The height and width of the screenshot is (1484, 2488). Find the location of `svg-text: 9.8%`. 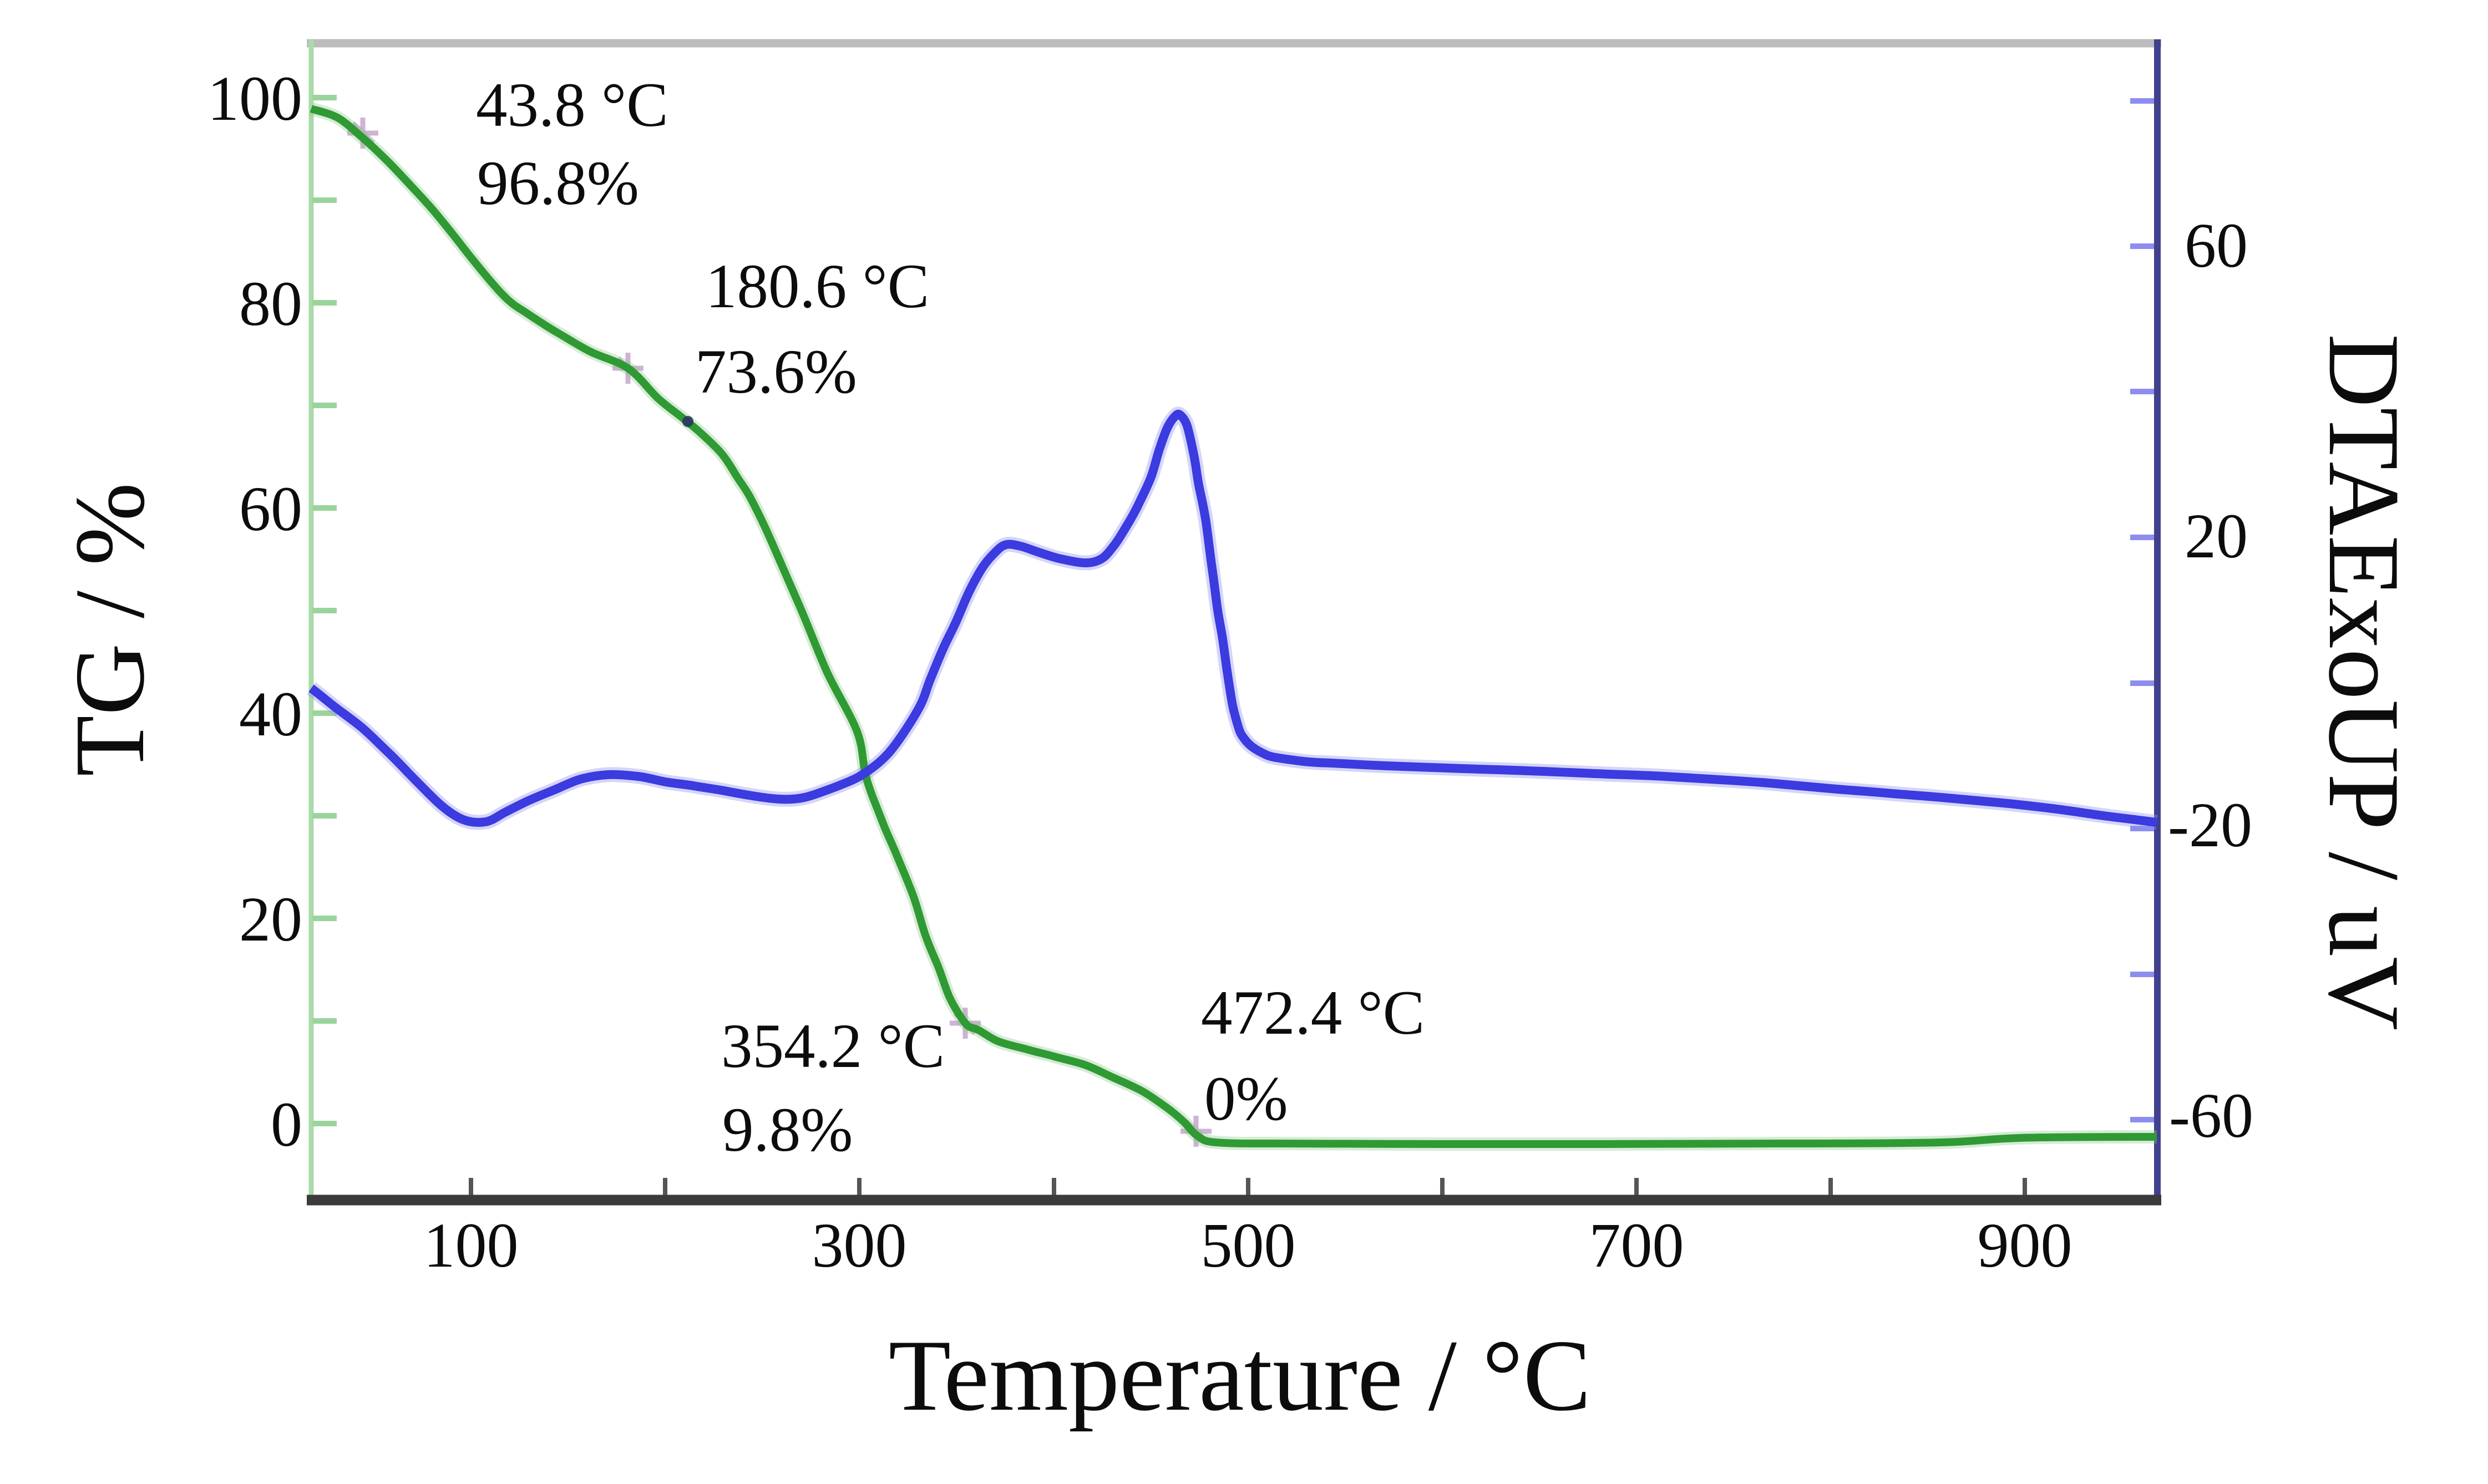

svg-text: 9.8% is located at coordinates (787, 1130).